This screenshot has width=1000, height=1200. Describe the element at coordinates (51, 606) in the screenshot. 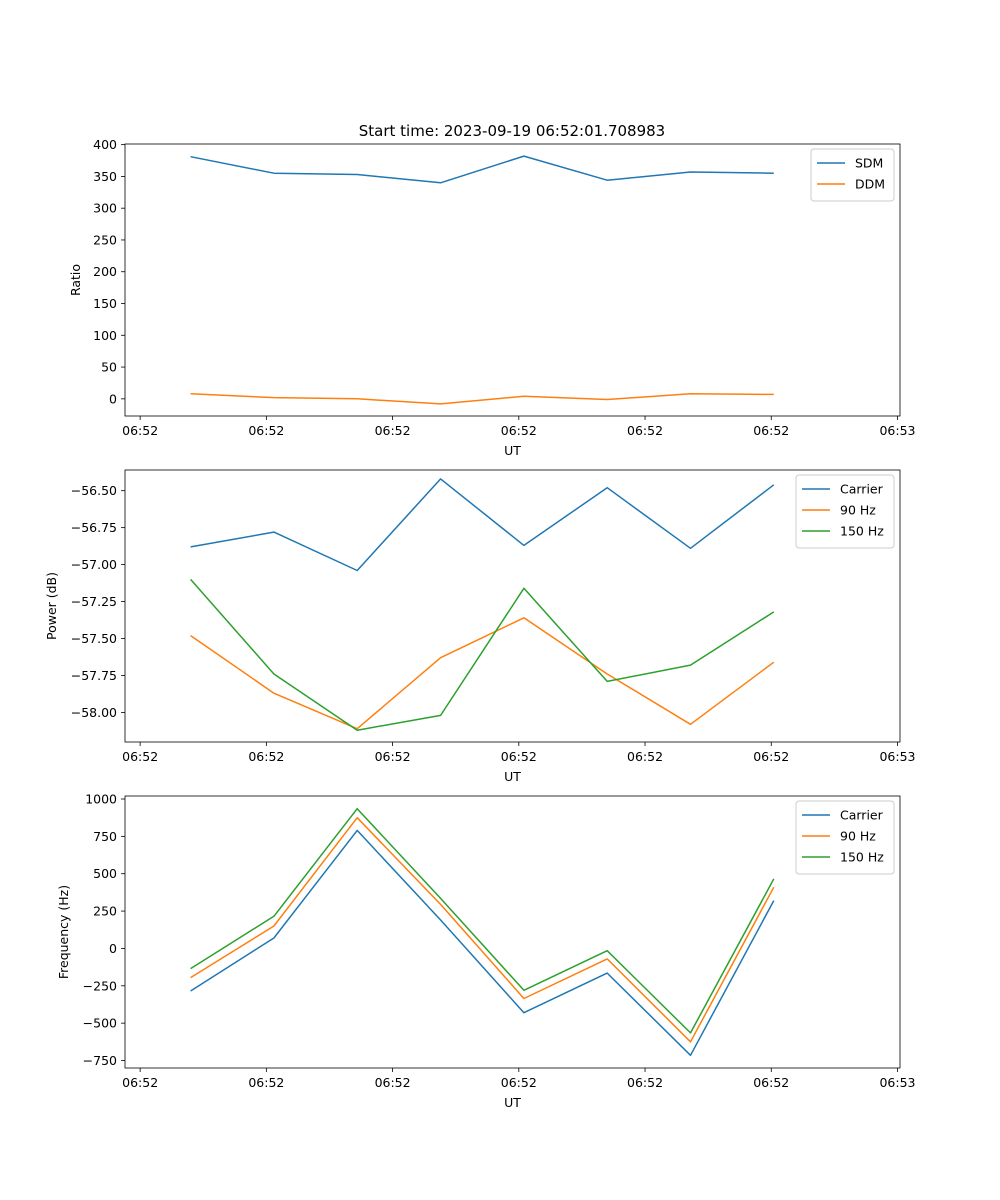

I see `y-axis-label: Power (dB)` at that location.